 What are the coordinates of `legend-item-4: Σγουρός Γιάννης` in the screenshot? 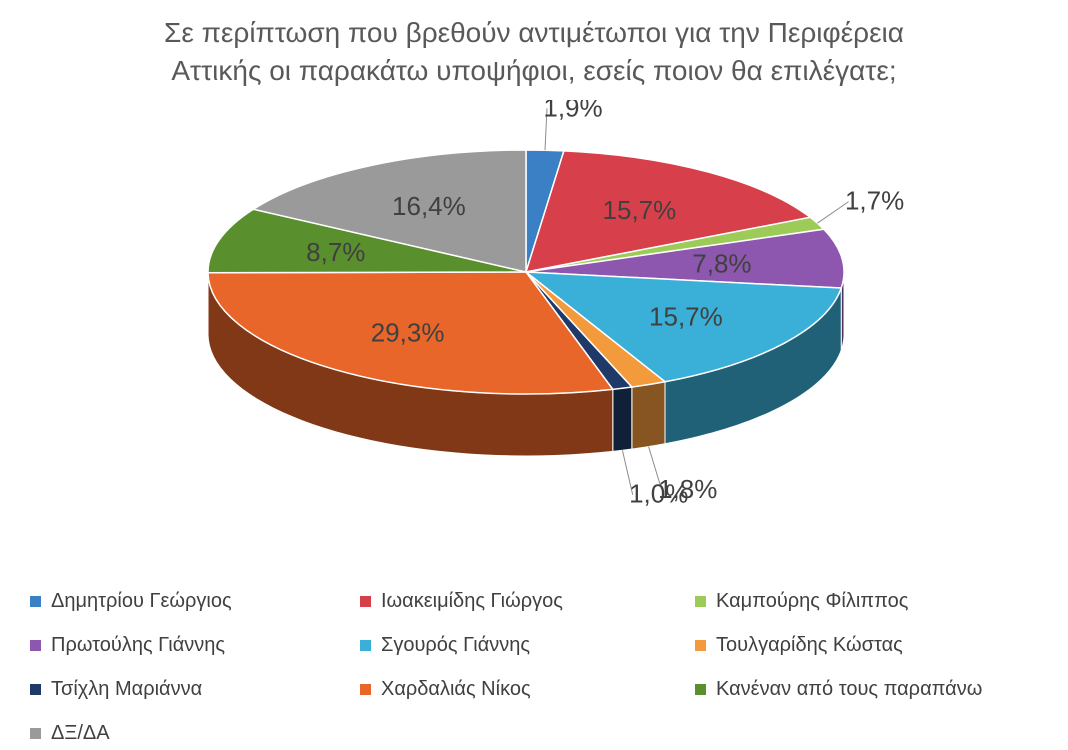 It's located at (445, 645).